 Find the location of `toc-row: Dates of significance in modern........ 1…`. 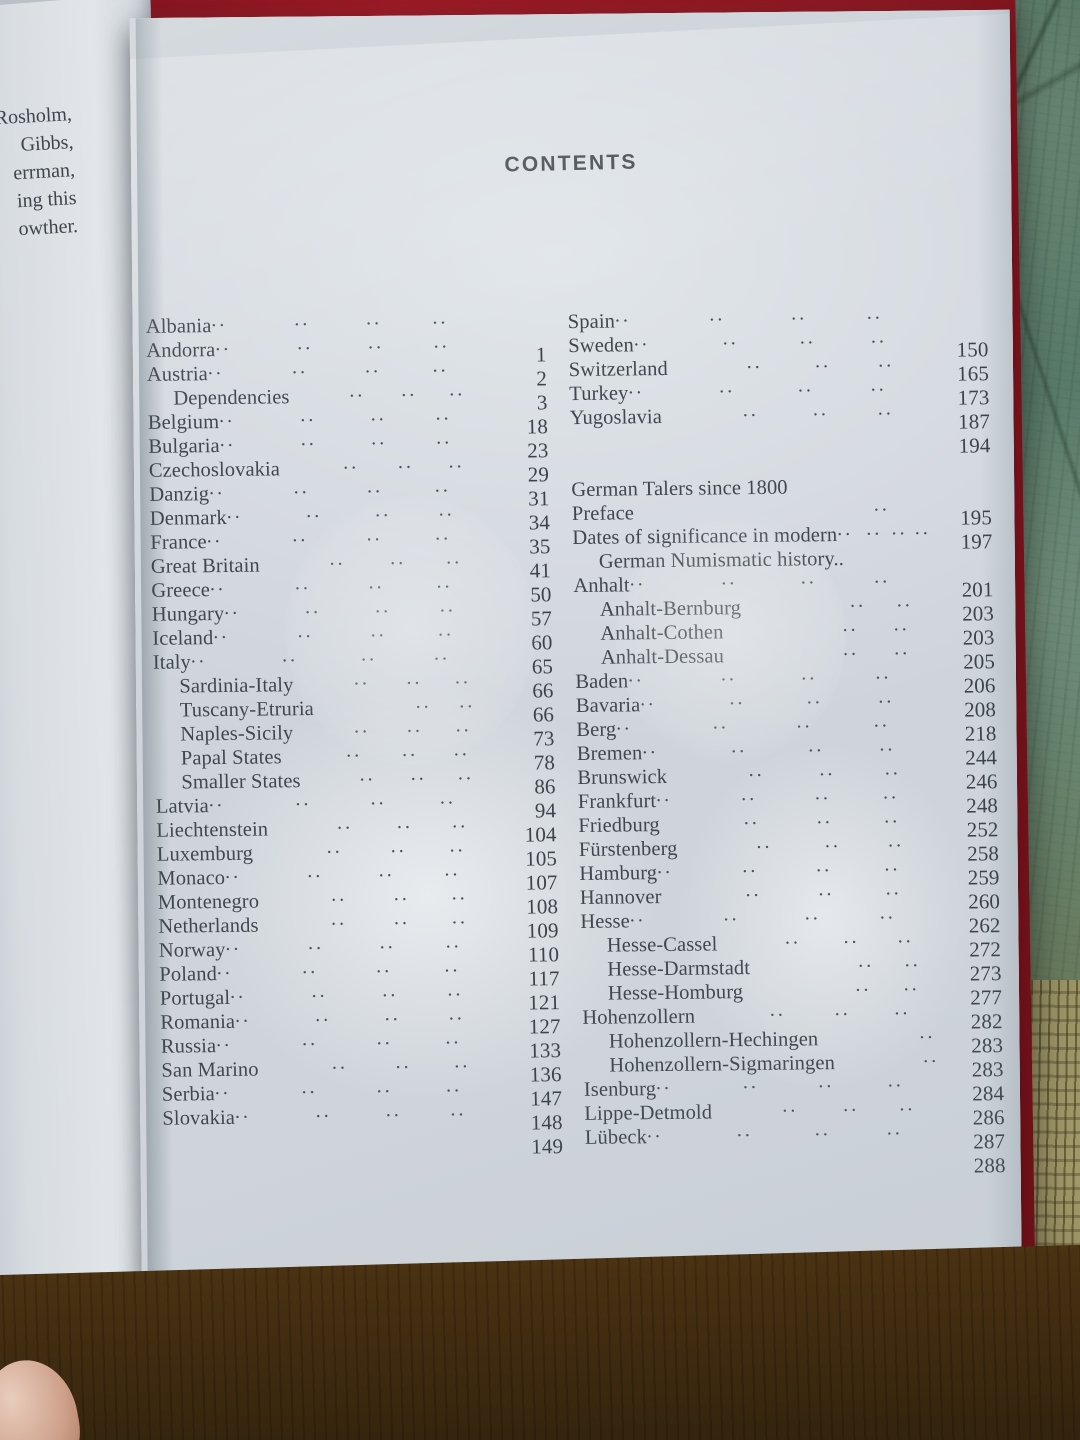

toc-row: Dates of significance in modern........ 1… is located at coordinates (782, 537).